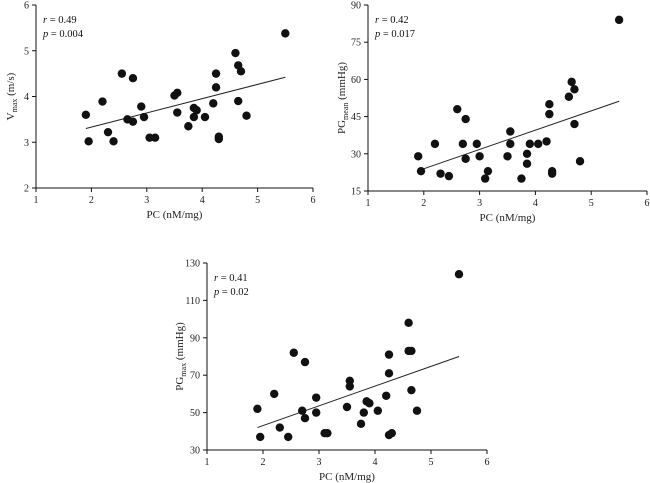 The width and height of the screenshot is (650, 483). Describe the element at coordinates (234, 292) in the screenshot. I see `p-value: = 0.02` at that location.